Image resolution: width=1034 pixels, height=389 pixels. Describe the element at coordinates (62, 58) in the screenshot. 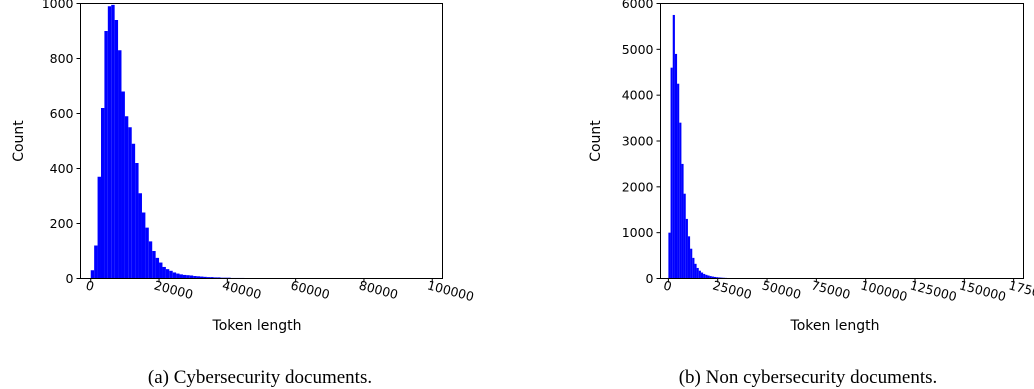

I see `y-tick-label: 800` at that location.